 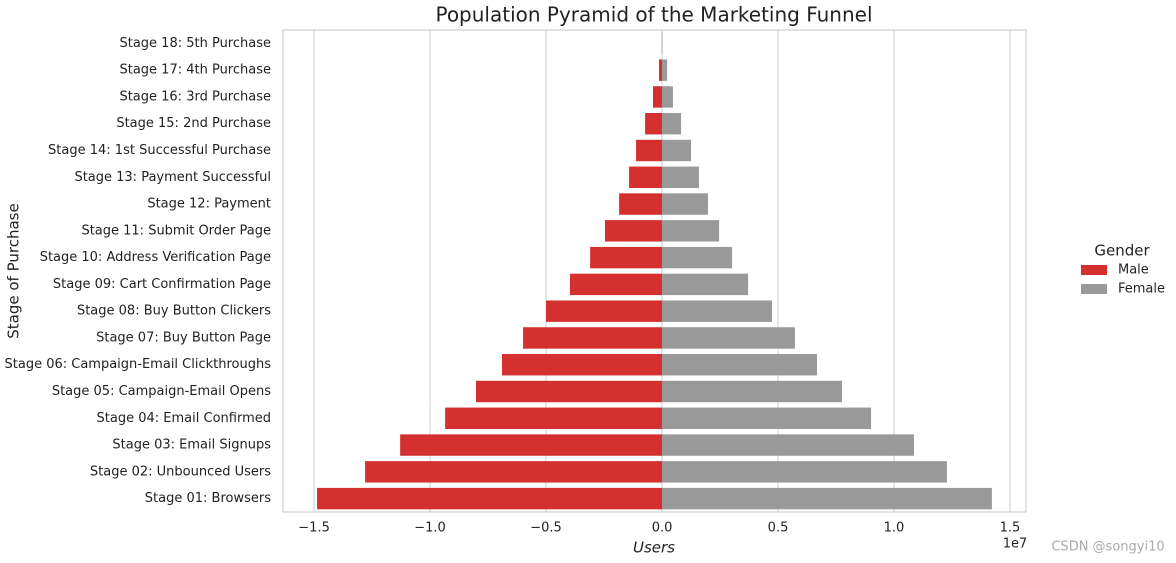 I want to click on legend-label: Female, so click(x=1141, y=289).